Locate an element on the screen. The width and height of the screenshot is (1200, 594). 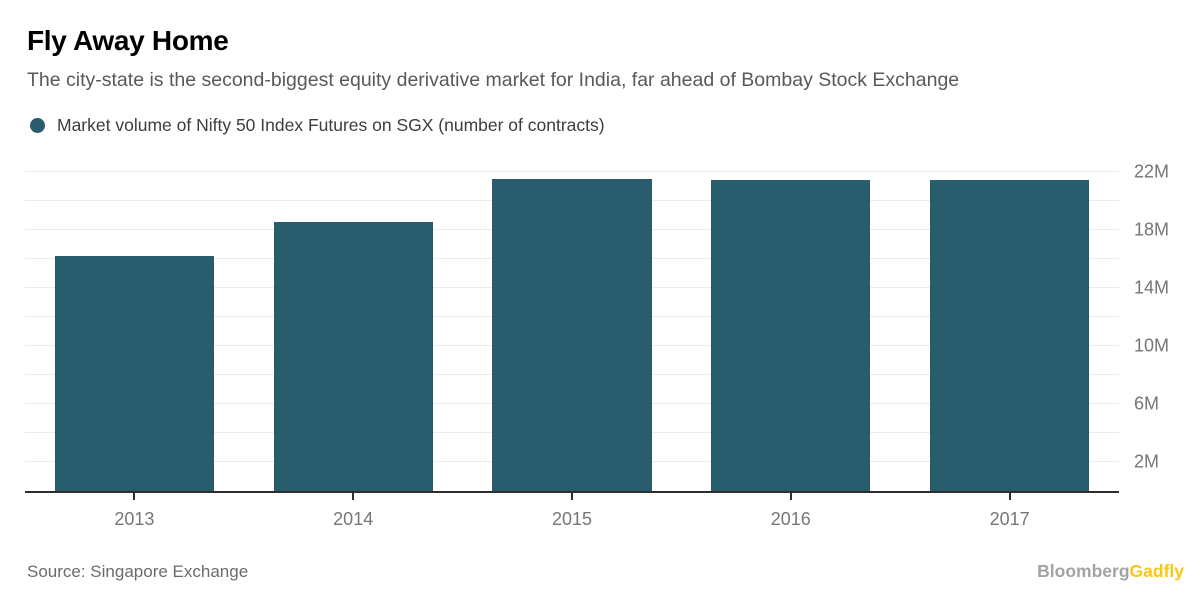
bar-2016 is located at coordinates (791, 335).